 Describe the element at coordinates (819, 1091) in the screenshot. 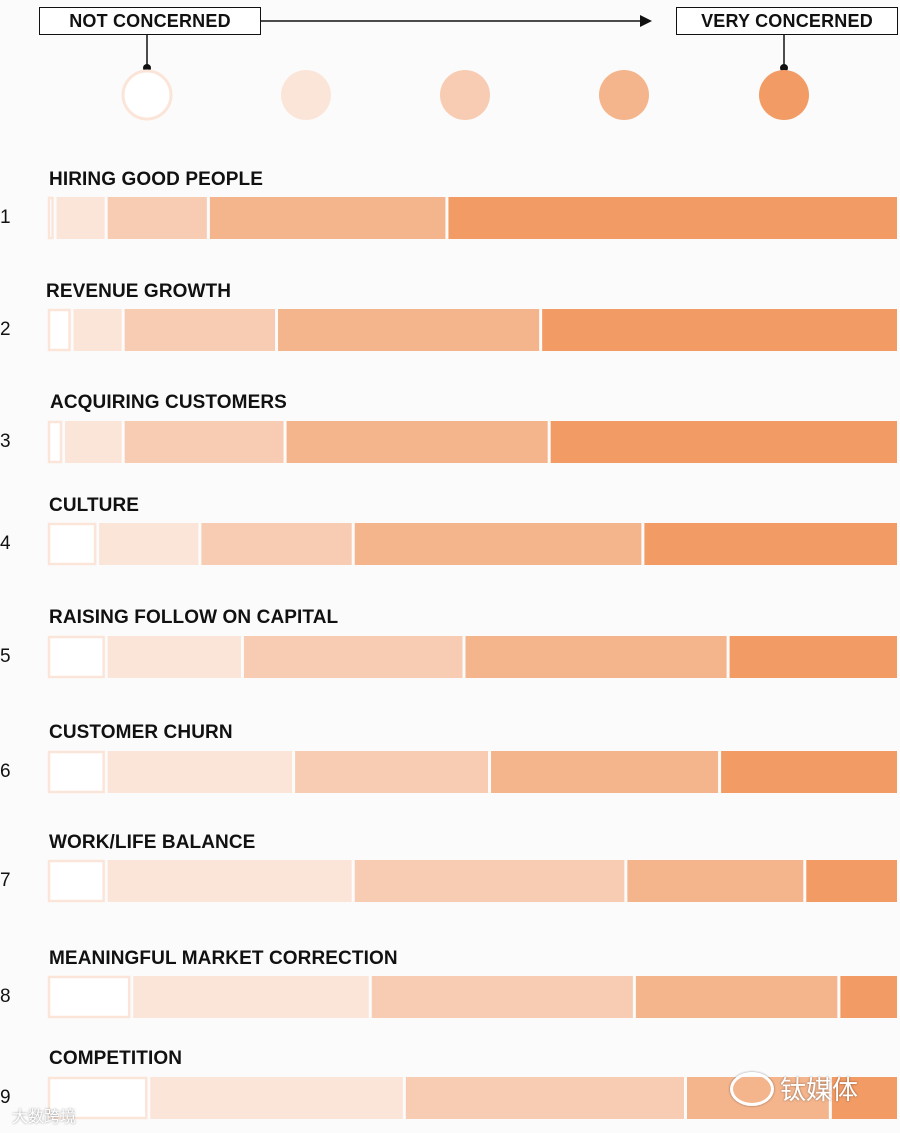

I see `watermark-right-text: 钛媒体` at that location.